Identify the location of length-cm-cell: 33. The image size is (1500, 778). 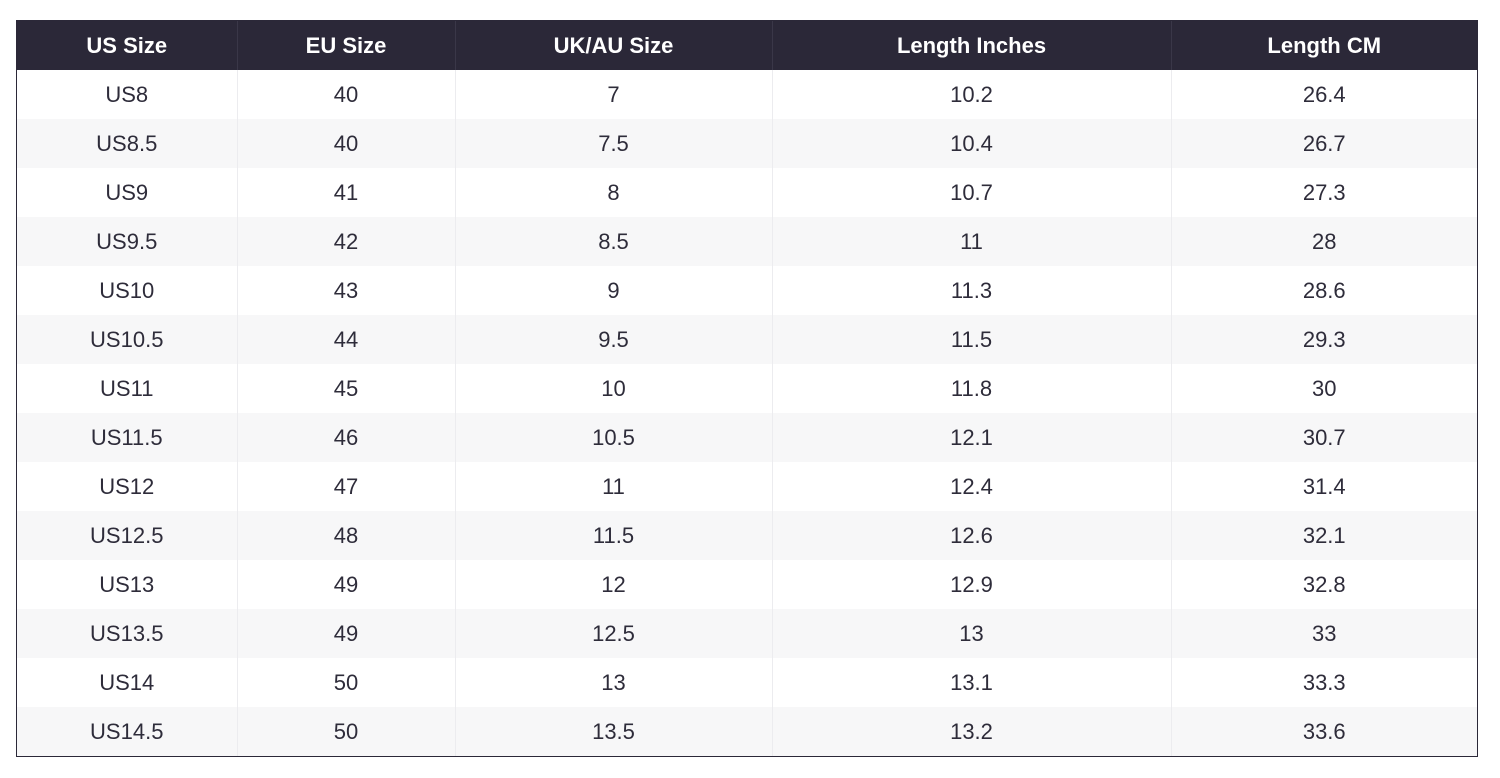
(1324, 633).